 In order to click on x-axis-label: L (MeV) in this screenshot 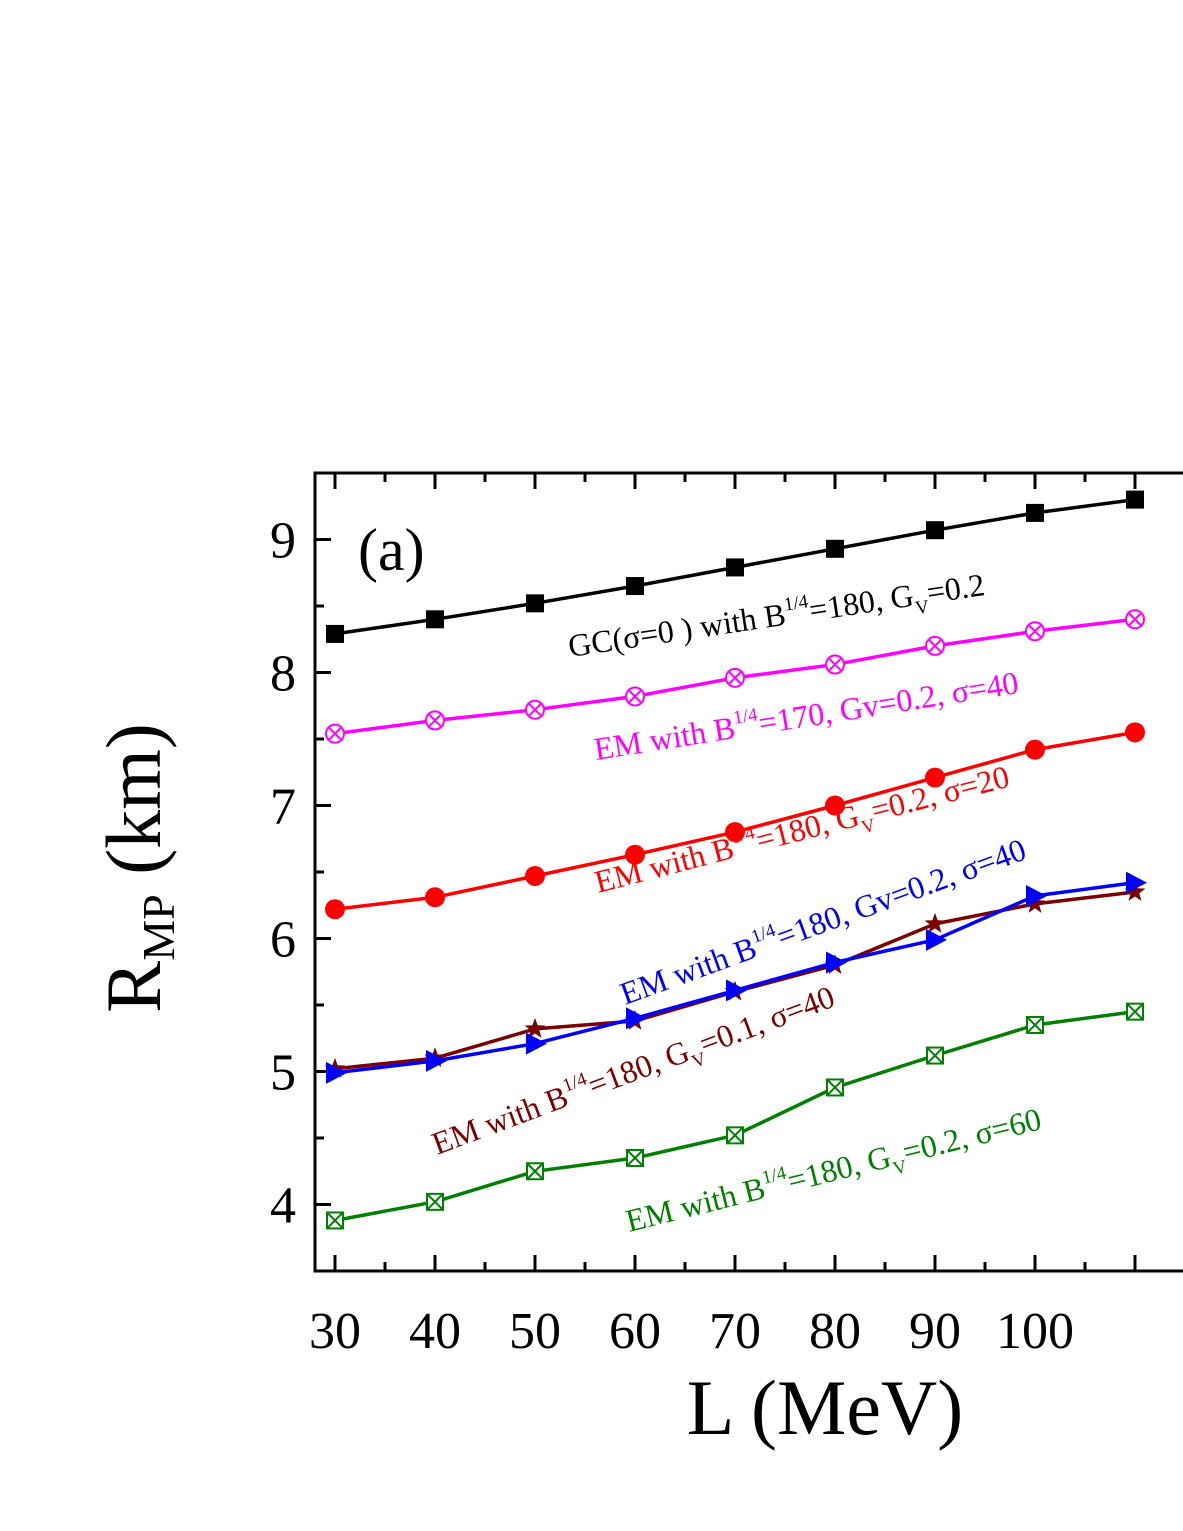, I will do `click(825, 1407)`.